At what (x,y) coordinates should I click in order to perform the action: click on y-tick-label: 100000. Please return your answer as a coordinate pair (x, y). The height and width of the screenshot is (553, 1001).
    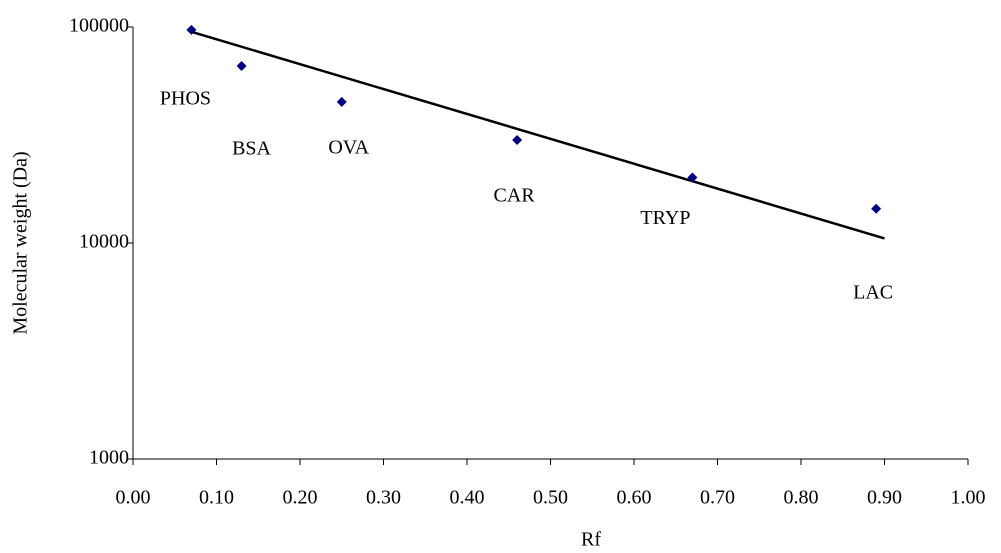
    Looking at the image, I should click on (99, 26).